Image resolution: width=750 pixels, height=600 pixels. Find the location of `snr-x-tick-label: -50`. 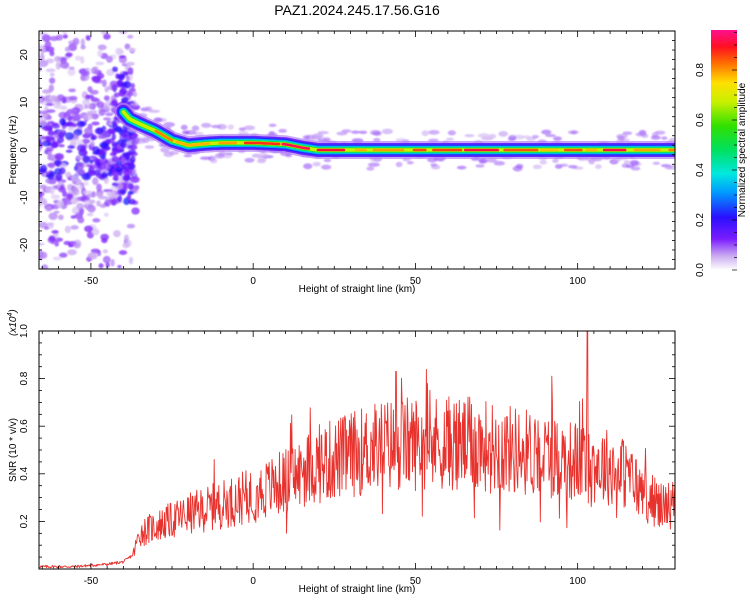

snr-x-tick-label: -50 is located at coordinates (91, 581).